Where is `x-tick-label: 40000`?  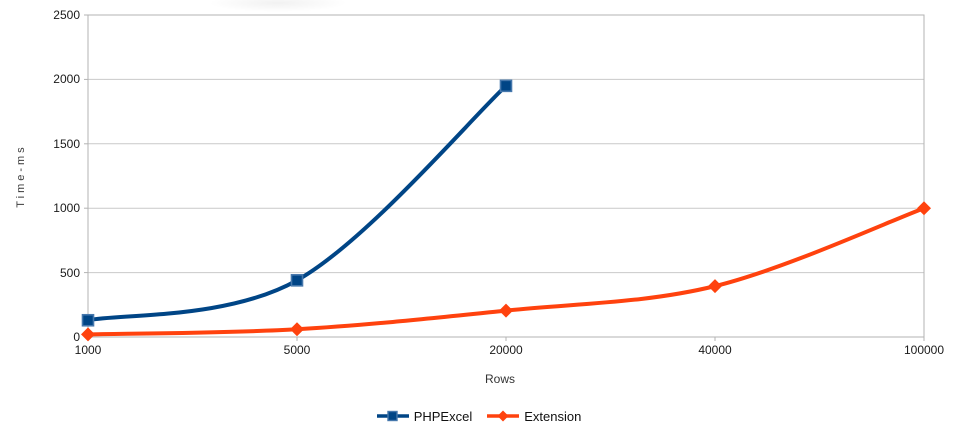 x-tick-label: 40000 is located at coordinates (715, 350).